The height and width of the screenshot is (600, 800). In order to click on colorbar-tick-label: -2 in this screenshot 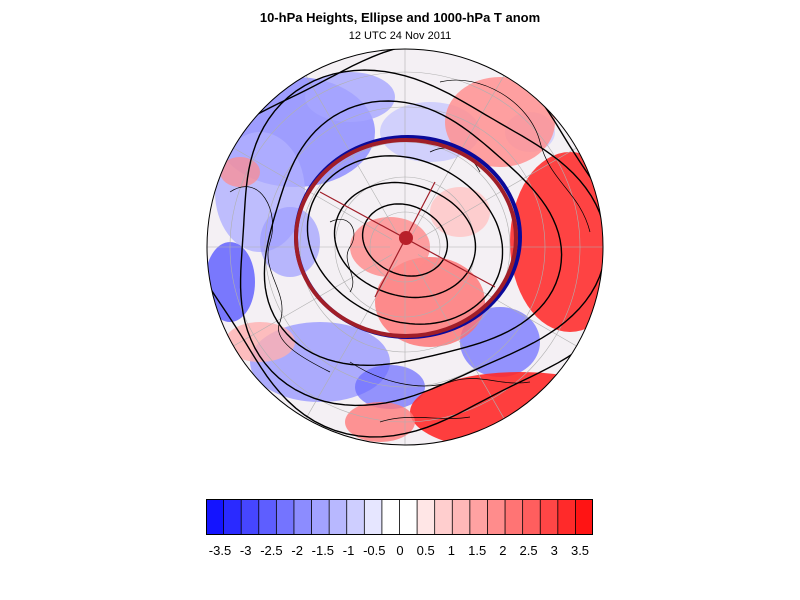, I will do `click(297, 550)`.